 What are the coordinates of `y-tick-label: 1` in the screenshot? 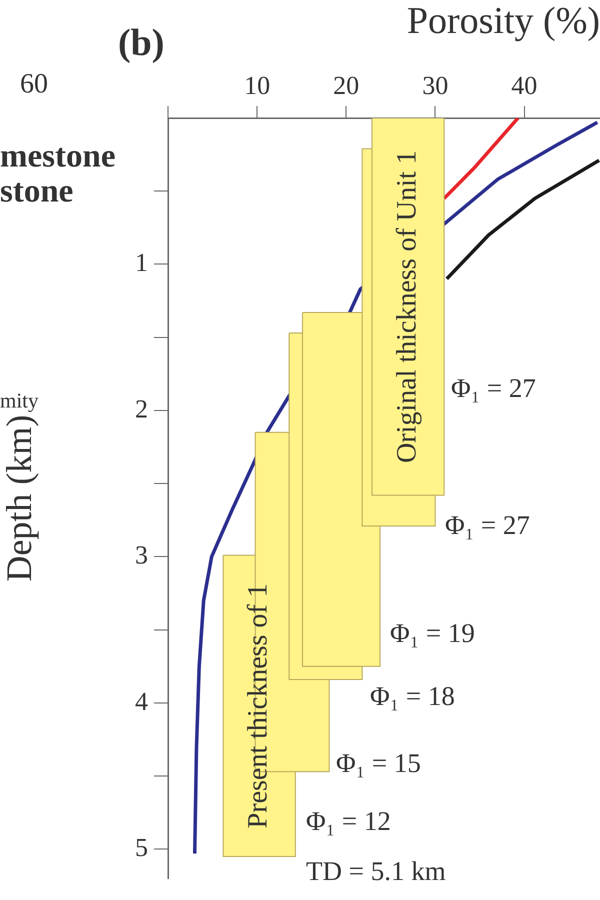 It's located at (141, 263).